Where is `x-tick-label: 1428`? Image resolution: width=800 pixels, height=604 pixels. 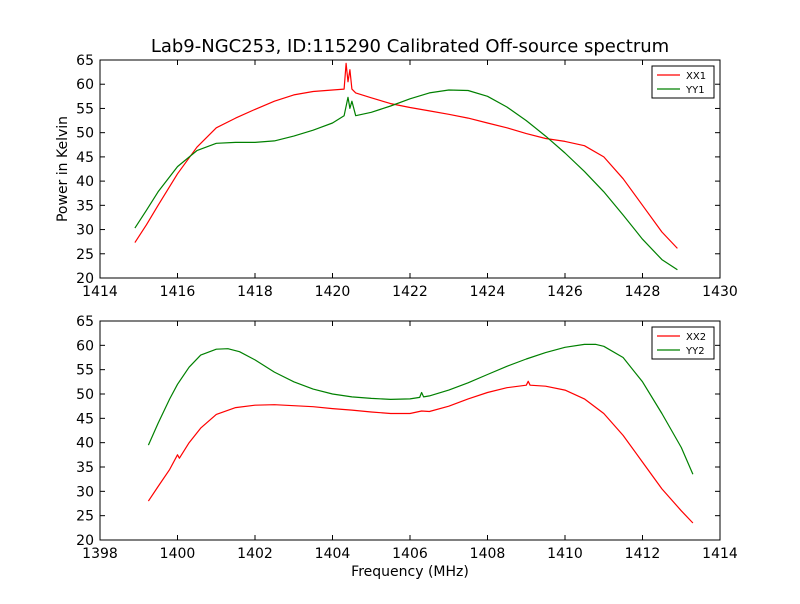
x-tick-label: 1428 is located at coordinates (643, 292).